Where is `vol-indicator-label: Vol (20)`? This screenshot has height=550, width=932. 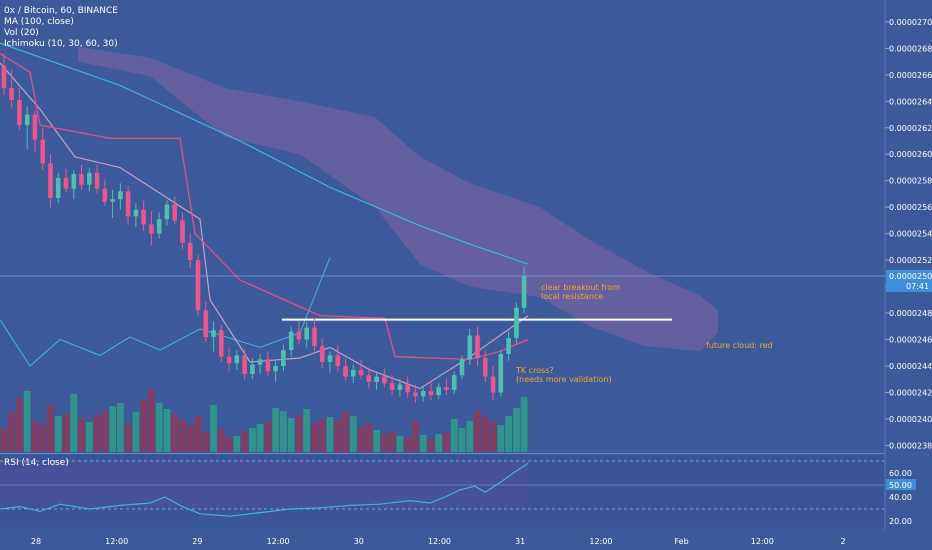 vol-indicator-label: Vol (20) is located at coordinates (21, 33).